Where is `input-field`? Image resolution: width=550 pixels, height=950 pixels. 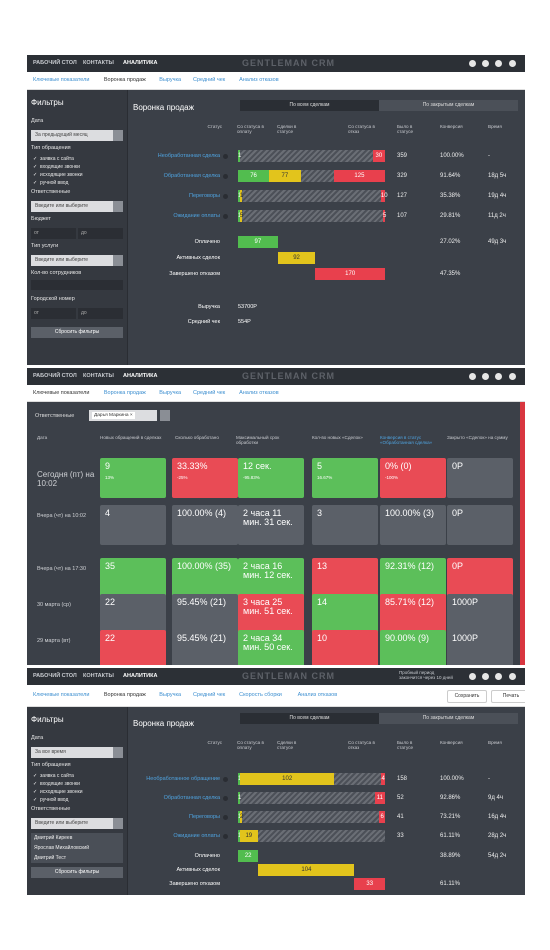 input-field is located at coordinates (77, 285).